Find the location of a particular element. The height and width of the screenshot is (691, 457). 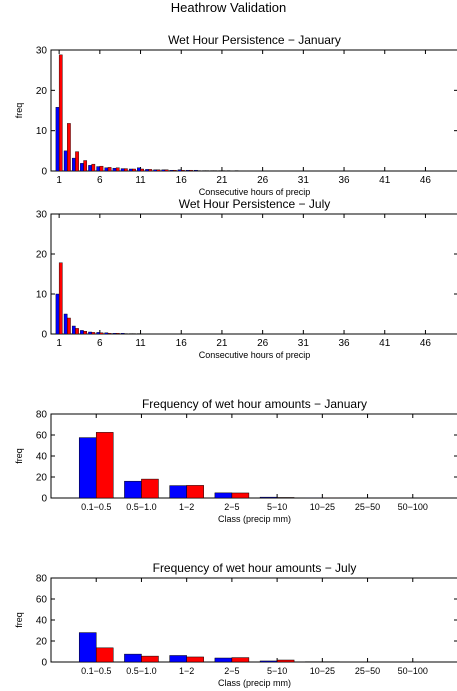

x-tick-label: 36 is located at coordinates (344, 343).